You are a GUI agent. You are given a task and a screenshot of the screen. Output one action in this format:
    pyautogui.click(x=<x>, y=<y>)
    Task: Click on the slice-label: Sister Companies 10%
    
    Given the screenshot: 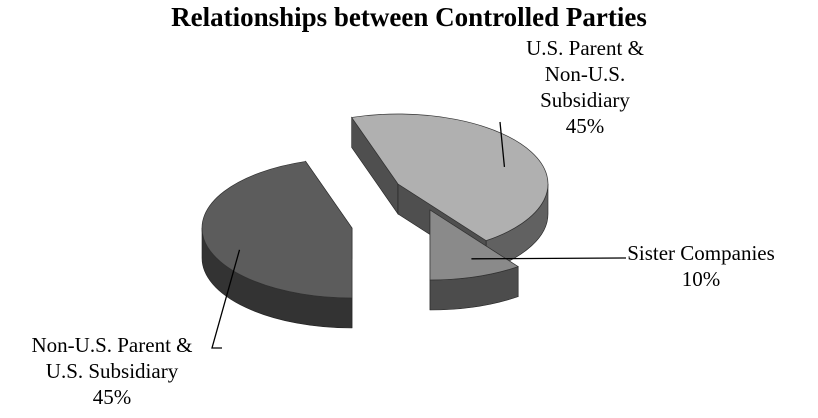 What is the action you would take?
    pyautogui.click(x=701, y=266)
    